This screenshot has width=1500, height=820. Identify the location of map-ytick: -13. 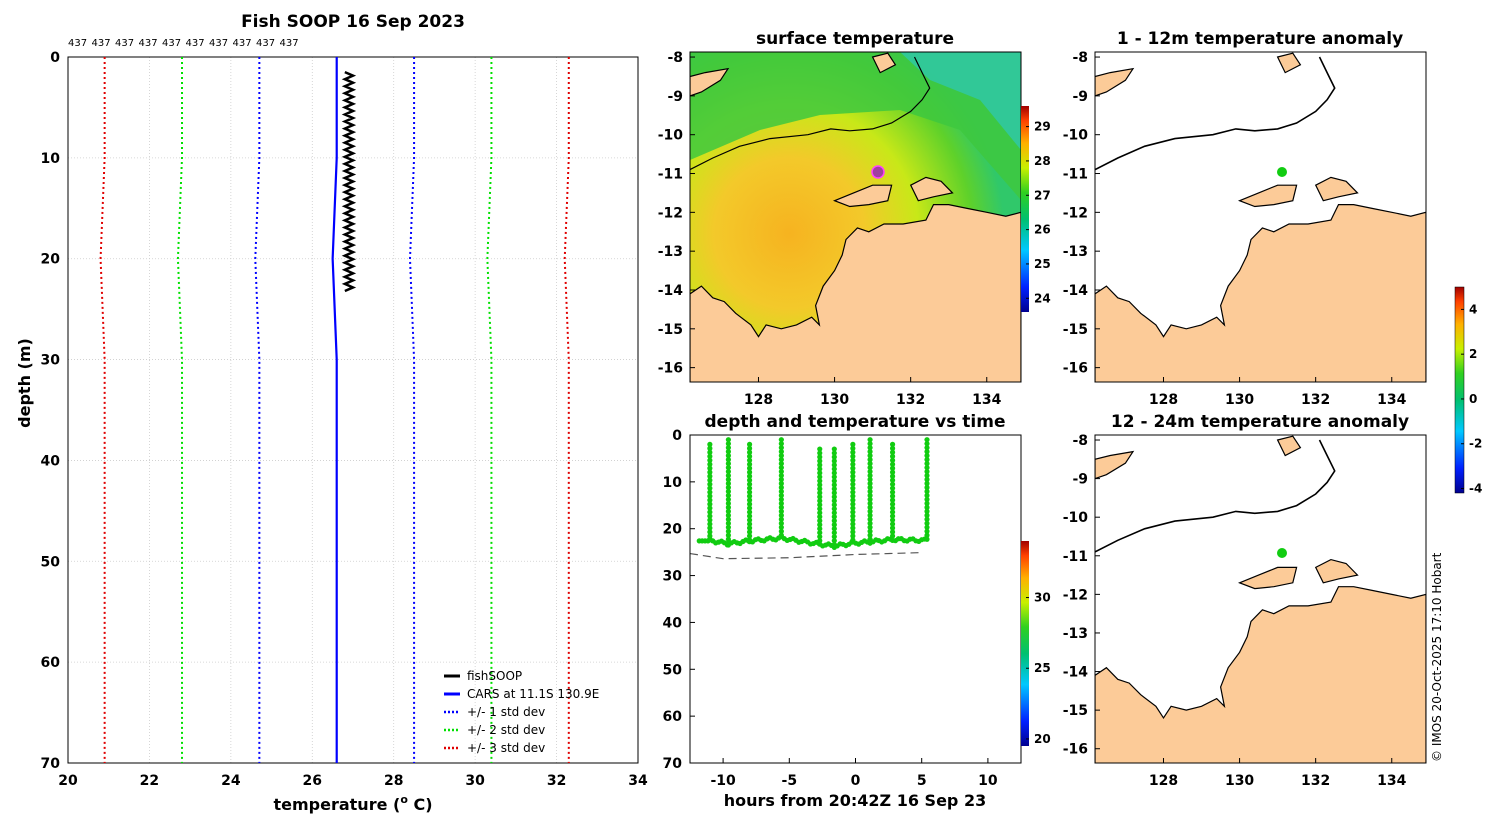
(1075, 252).